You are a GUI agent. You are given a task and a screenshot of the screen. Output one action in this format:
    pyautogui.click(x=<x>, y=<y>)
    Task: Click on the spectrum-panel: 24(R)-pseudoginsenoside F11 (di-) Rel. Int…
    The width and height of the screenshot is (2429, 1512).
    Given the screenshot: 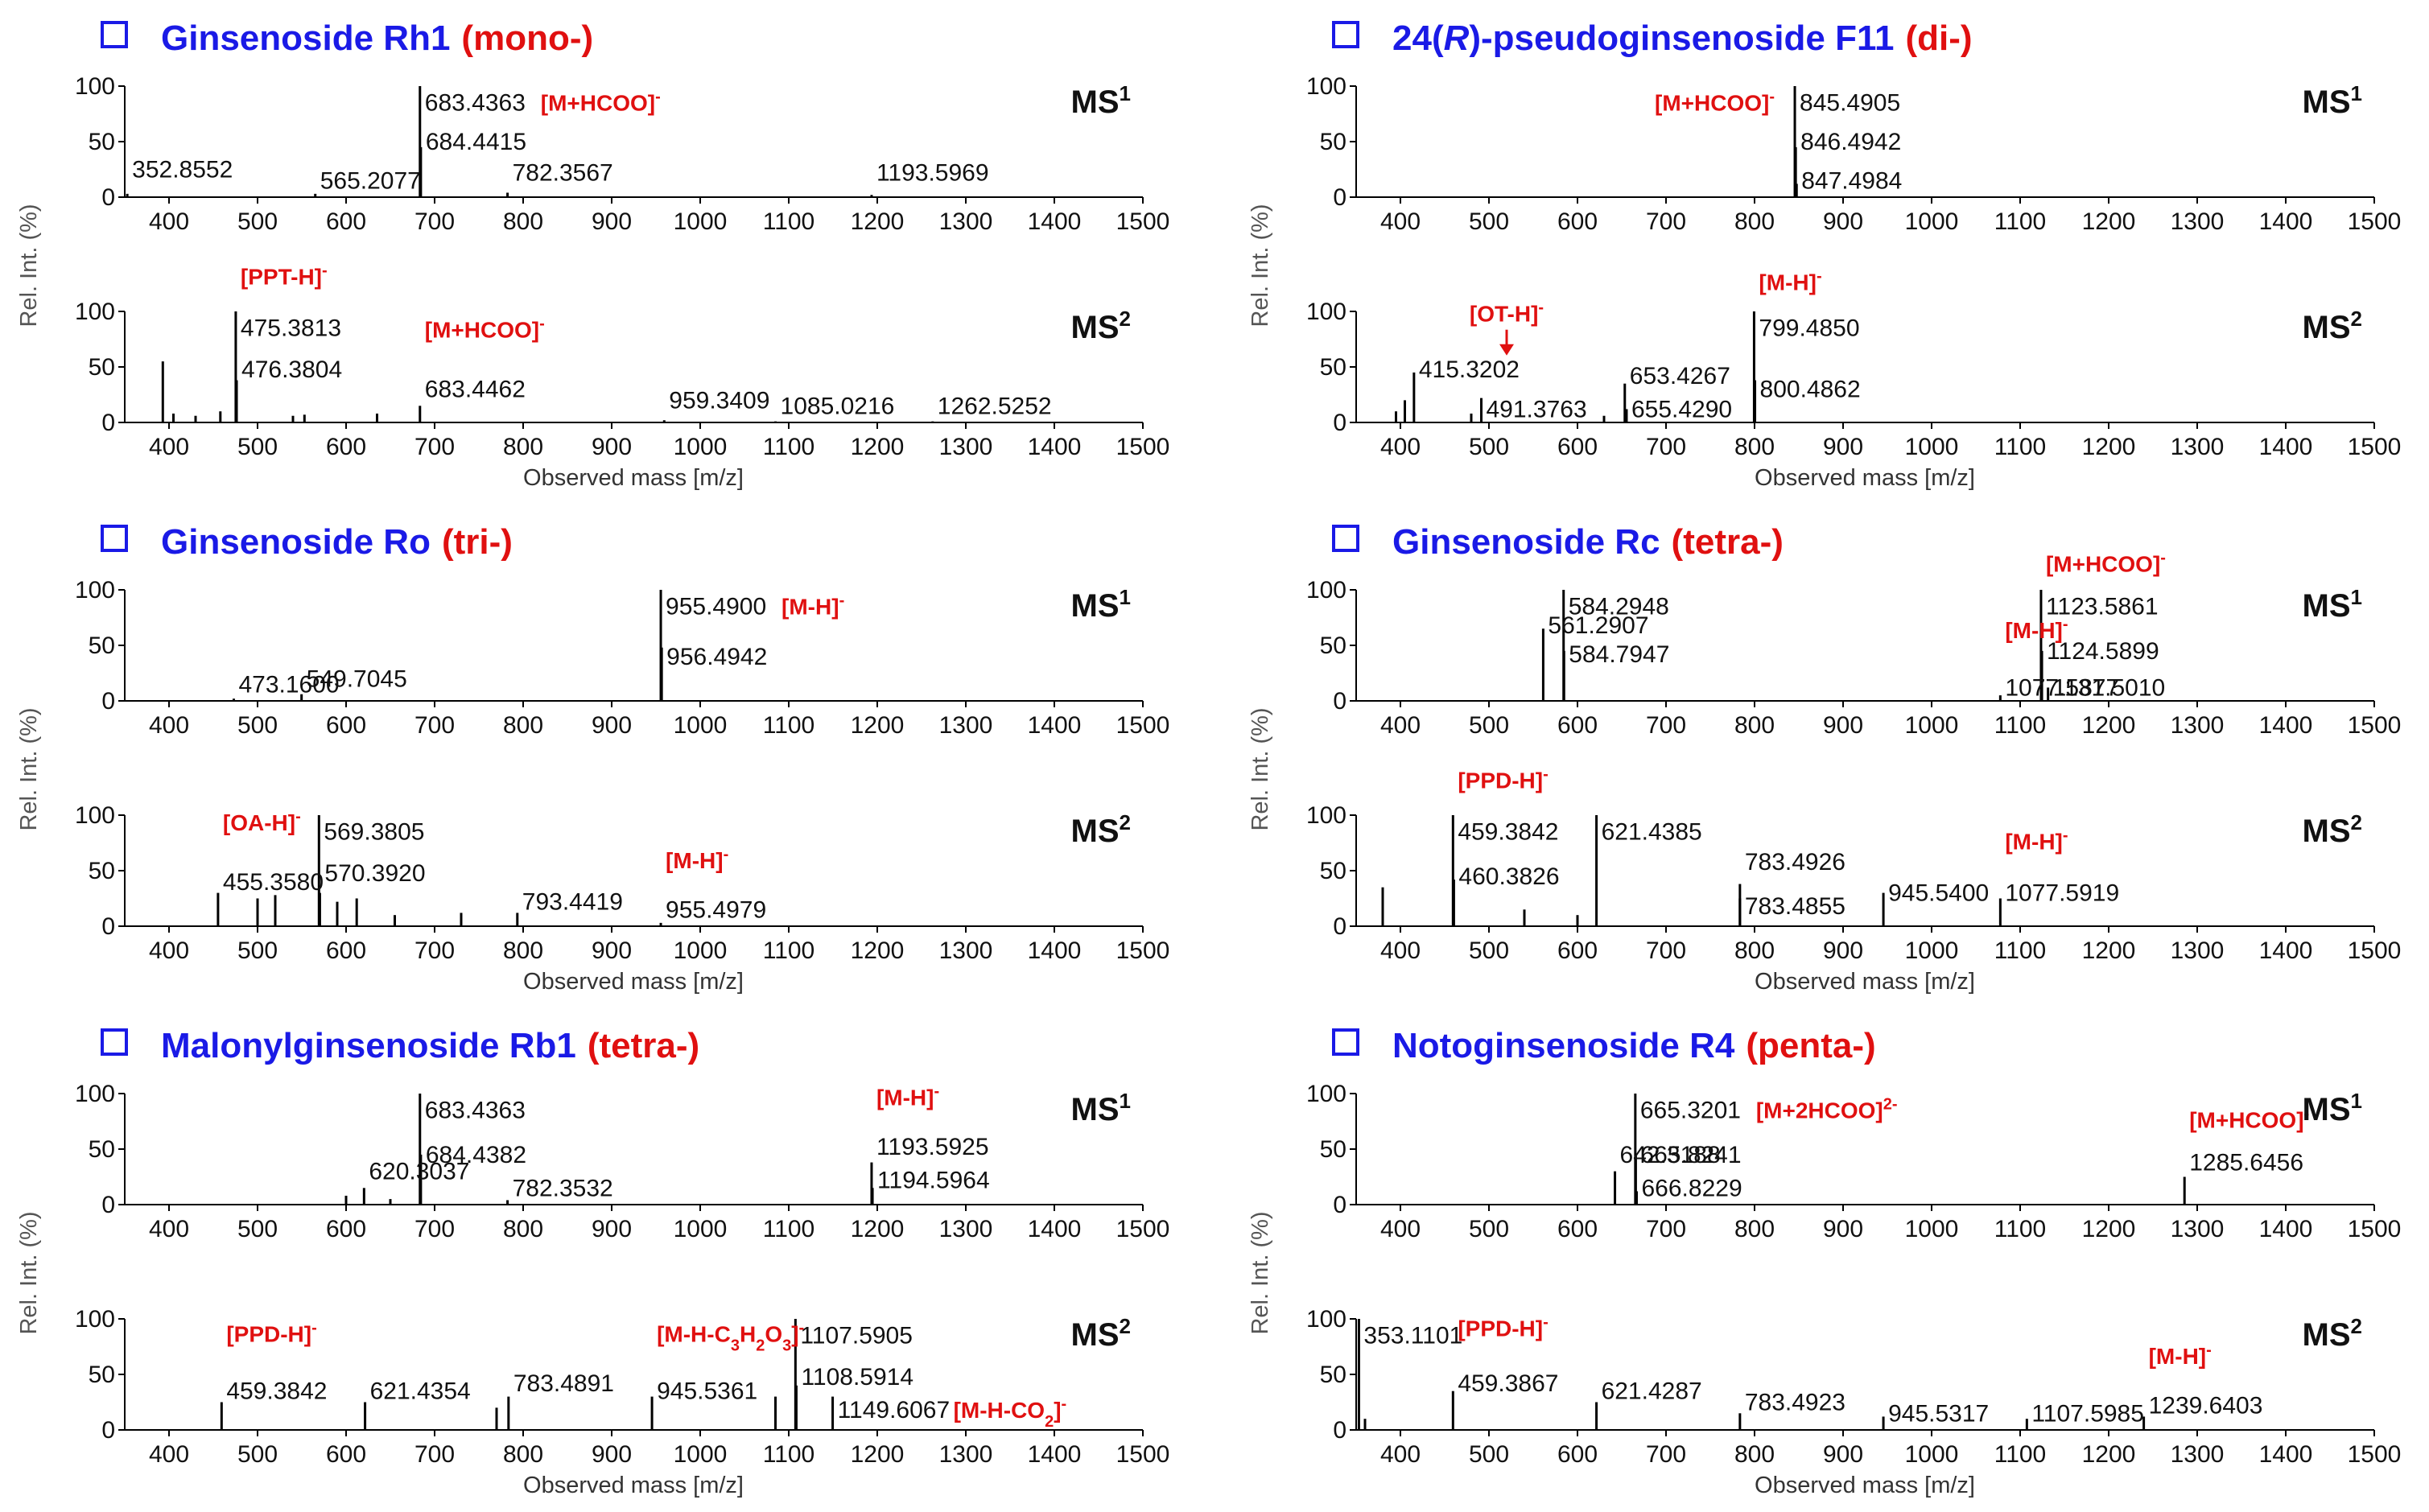 What is the action you would take?
    pyautogui.click(x=1824, y=255)
    